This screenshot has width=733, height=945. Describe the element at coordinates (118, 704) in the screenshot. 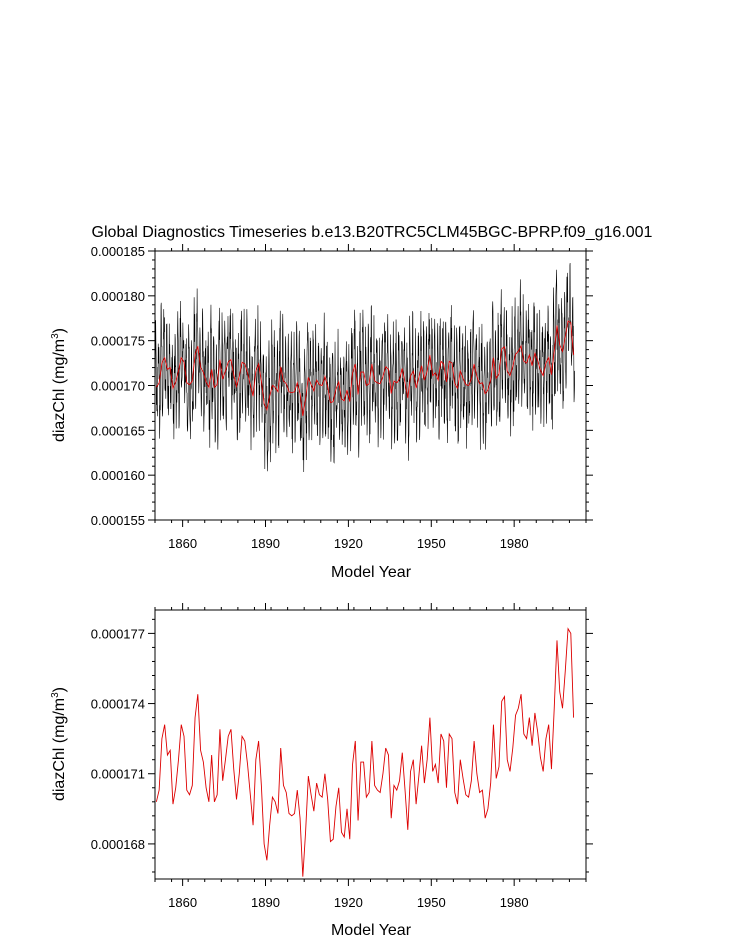

I see `y-tick-label: 0.000174` at that location.